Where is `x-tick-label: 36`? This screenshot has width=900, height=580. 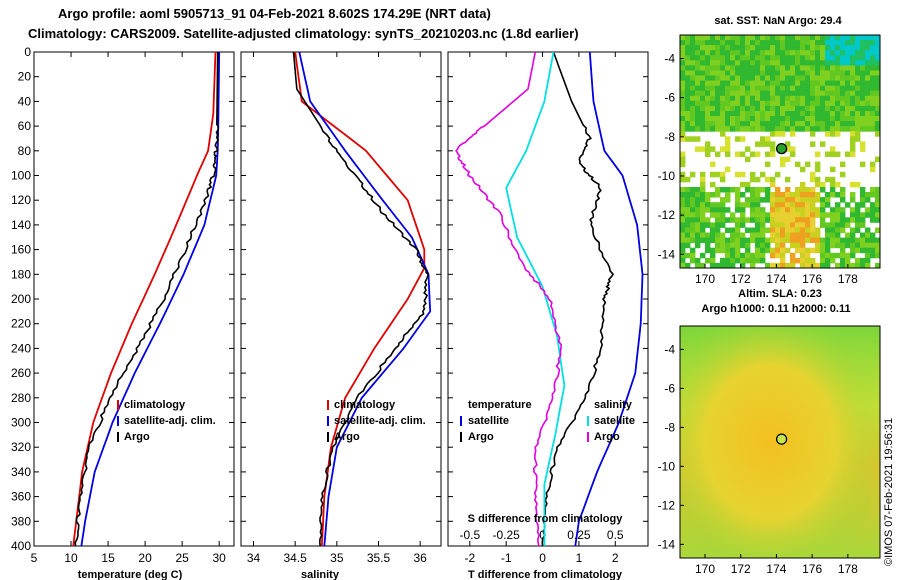
x-tick-label: 36 is located at coordinates (420, 558).